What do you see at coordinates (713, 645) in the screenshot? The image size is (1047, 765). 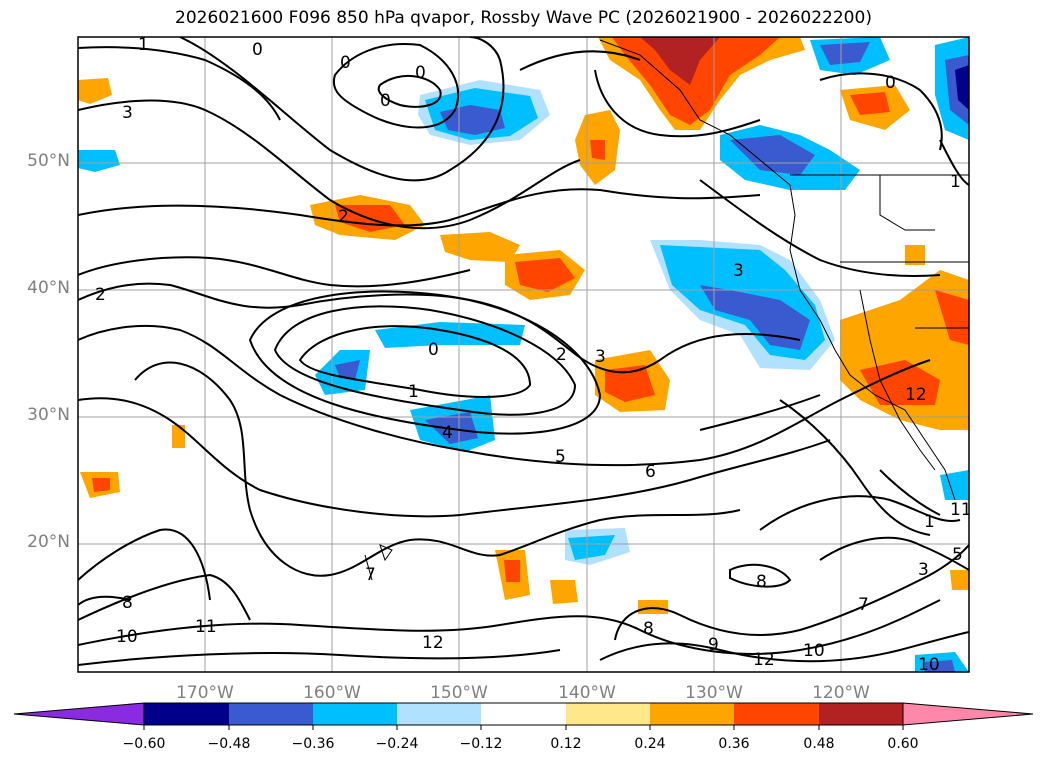 I see `contour-label: 9` at bounding box center [713, 645].